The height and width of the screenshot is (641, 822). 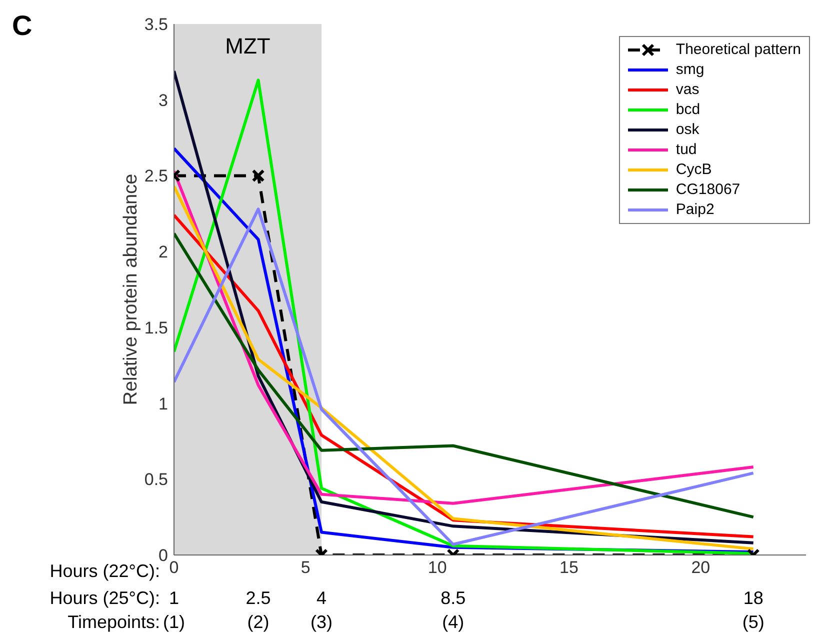 I want to click on legend-label: smg, so click(x=690, y=70).